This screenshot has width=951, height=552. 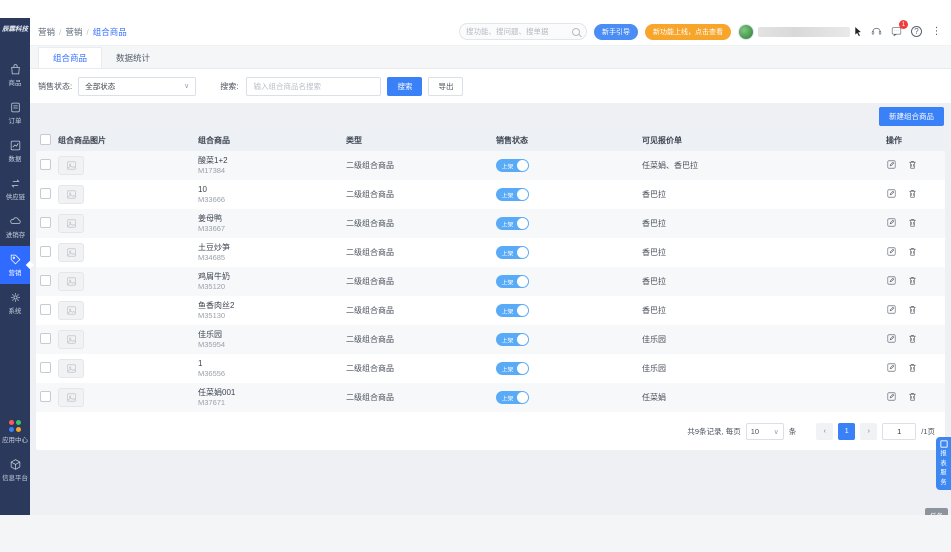 I want to click on account-menu, so click(x=800, y=31).